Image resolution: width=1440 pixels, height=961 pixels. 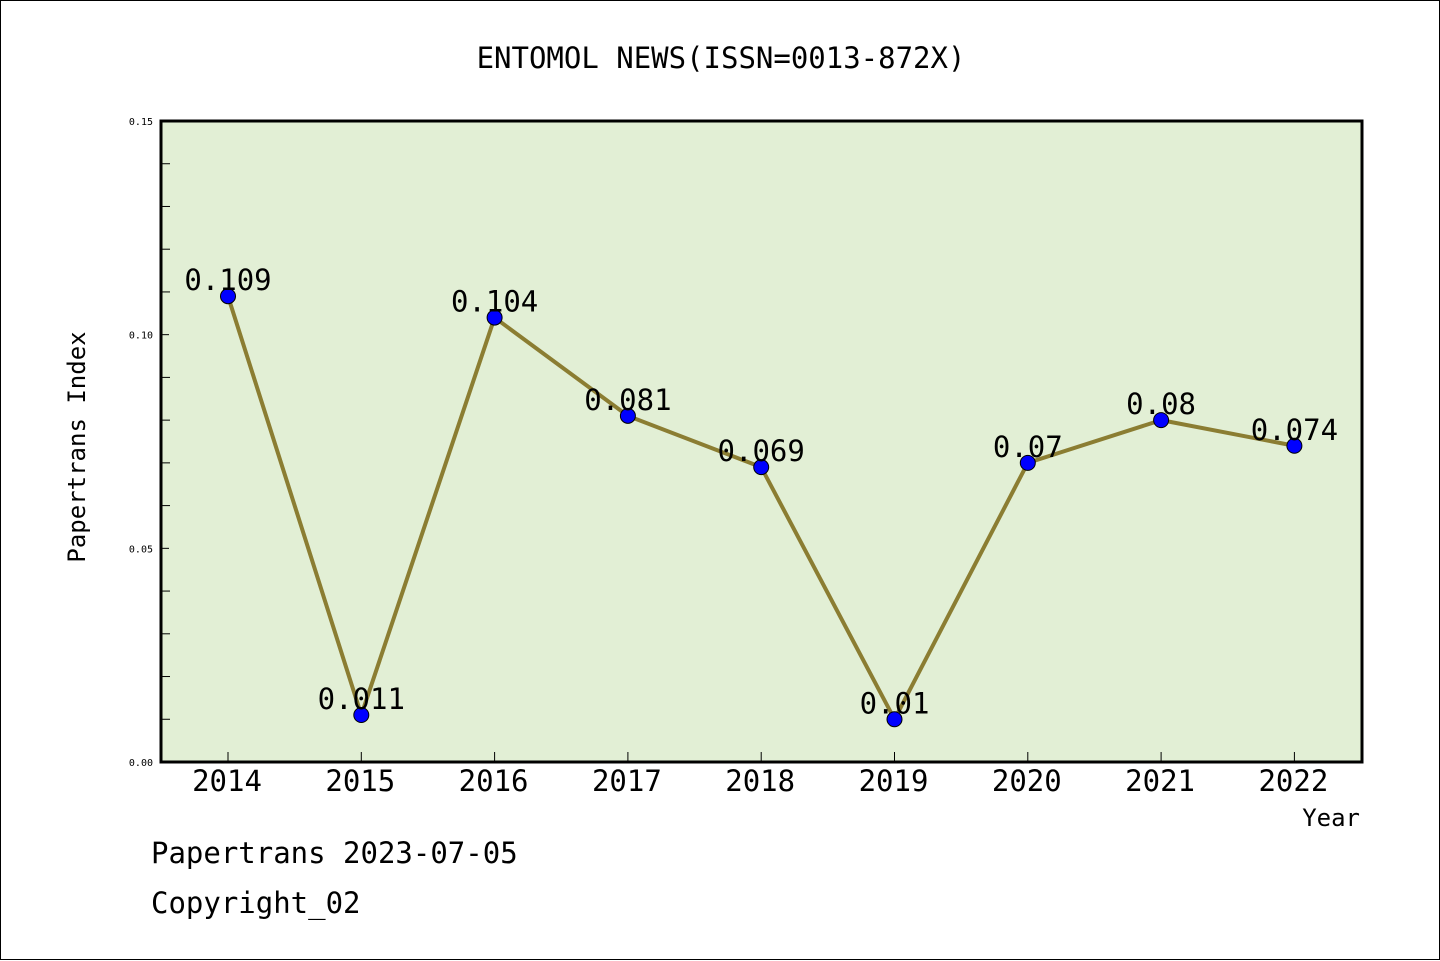 I want to click on x-tick-label: 2018, so click(x=760, y=781).